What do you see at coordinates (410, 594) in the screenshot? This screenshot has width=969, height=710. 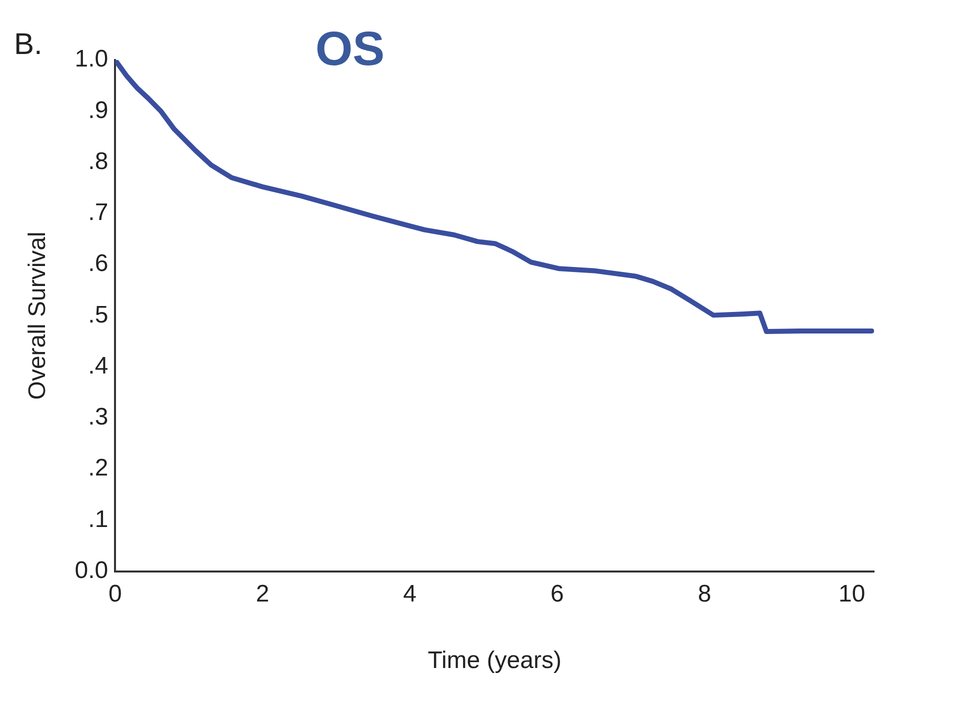 I see `x-tick-label: 4` at bounding box center [410, 594].